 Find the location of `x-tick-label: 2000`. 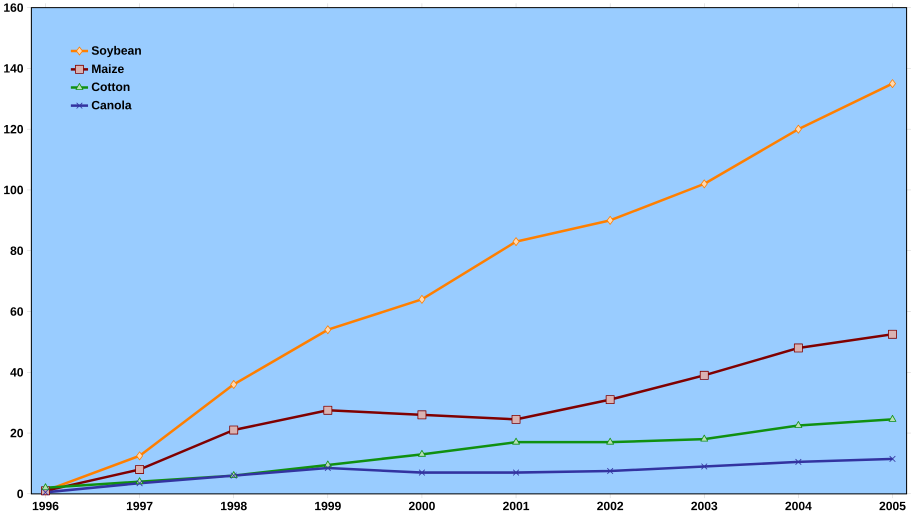

x-tick-label: 2000 is located at coordinates (421, 506).